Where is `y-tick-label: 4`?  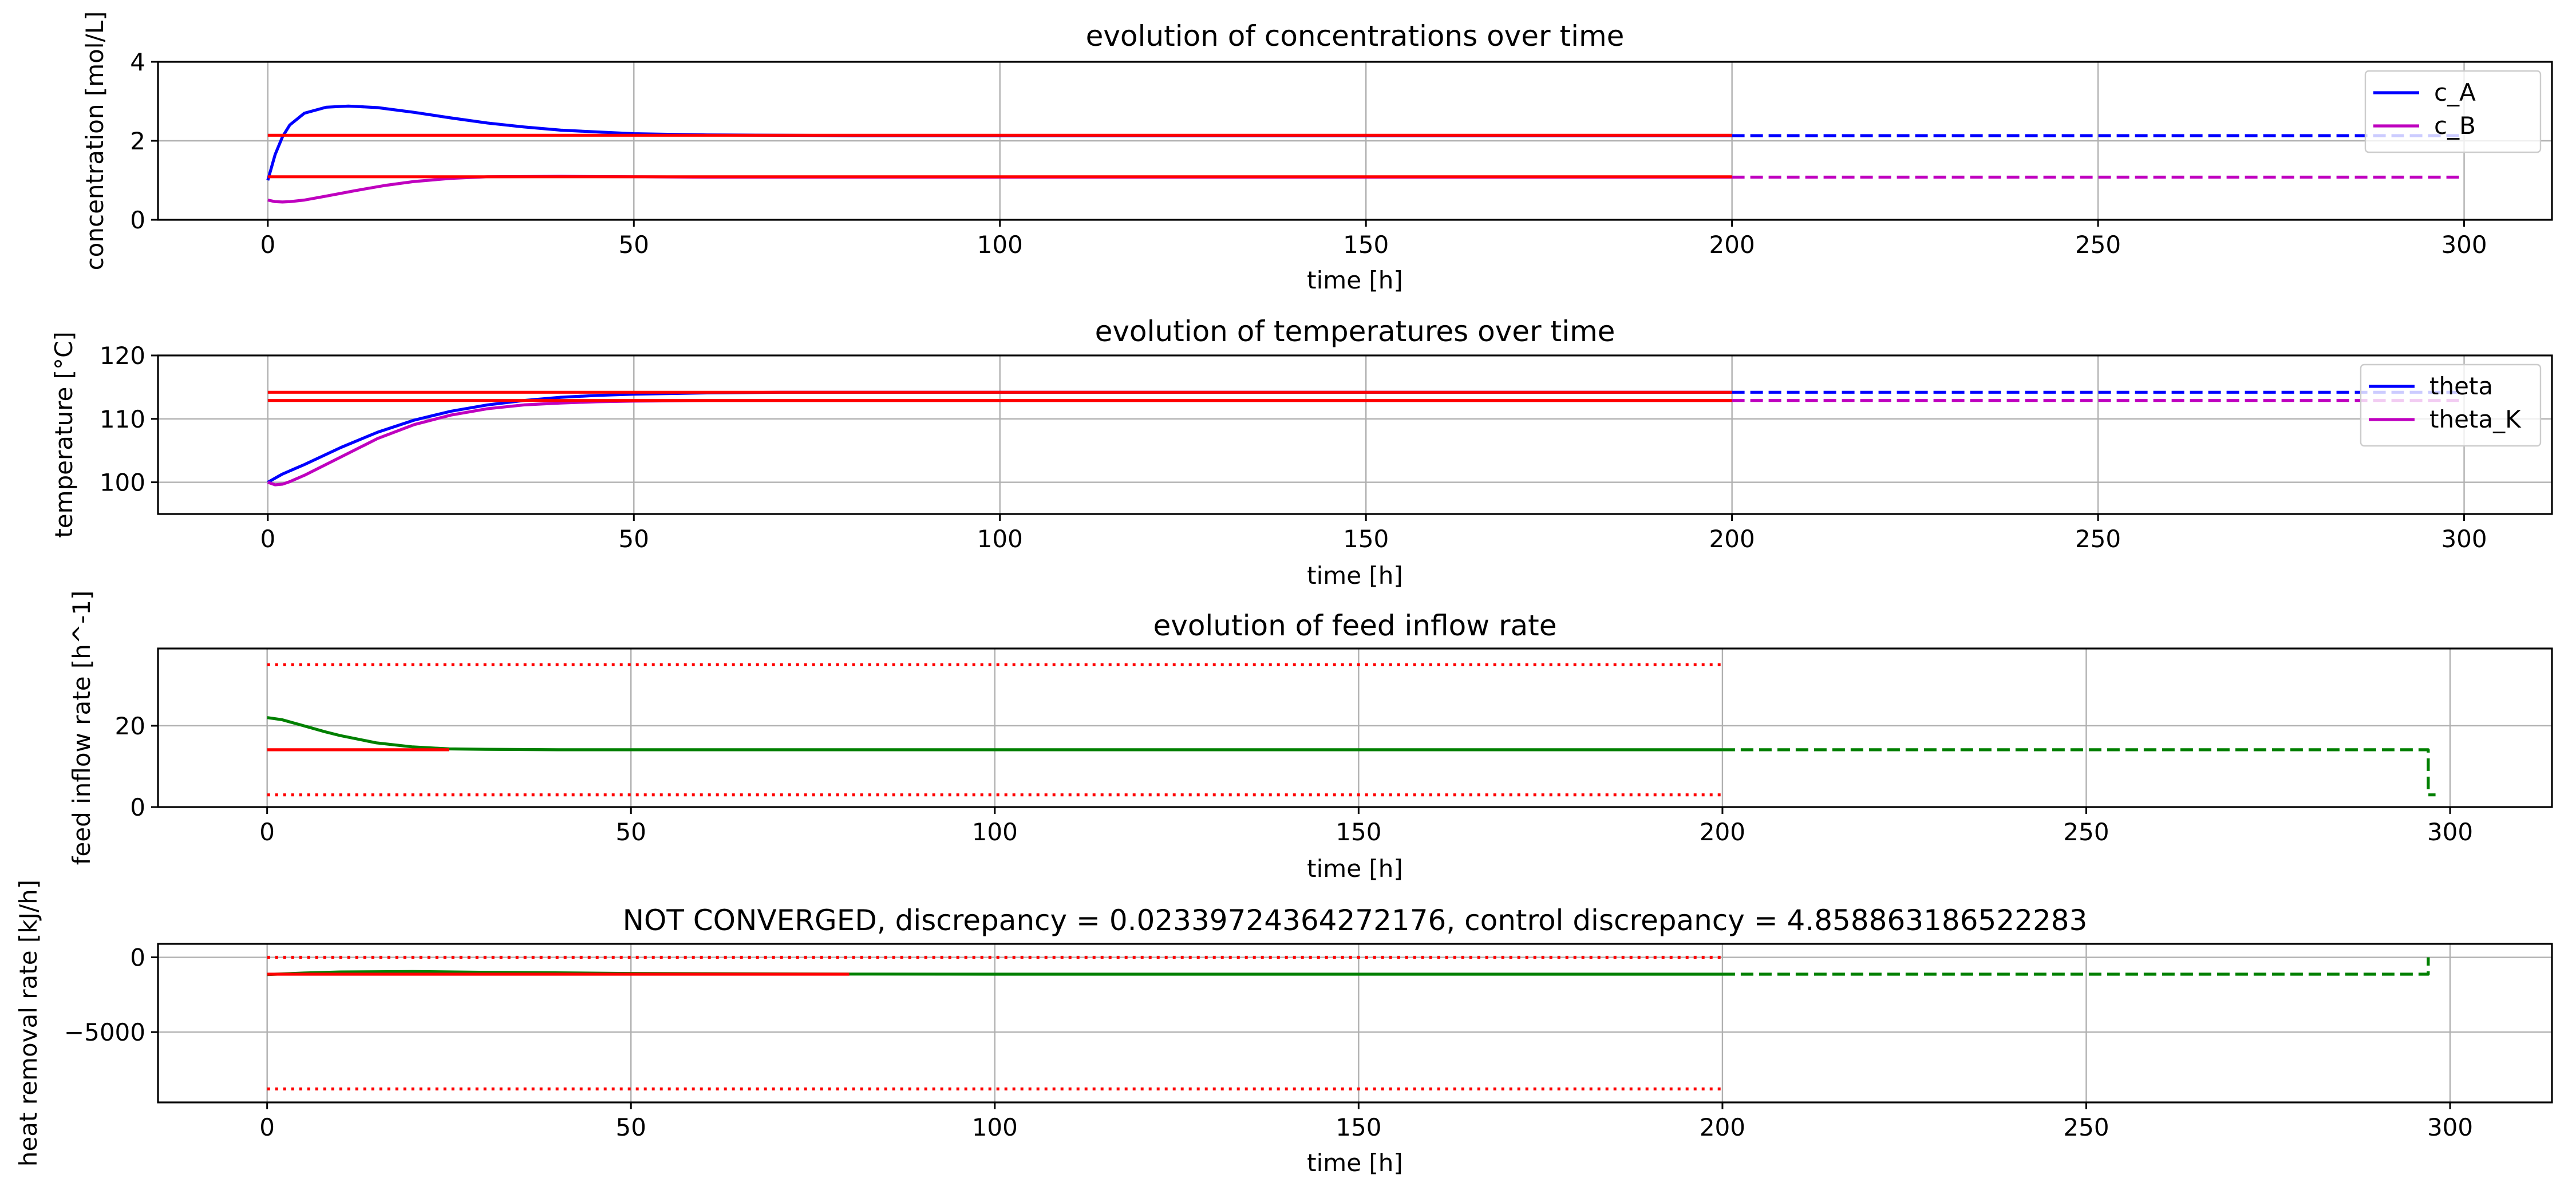
y-tick-label: 4 is located at coordinates (137, 62).